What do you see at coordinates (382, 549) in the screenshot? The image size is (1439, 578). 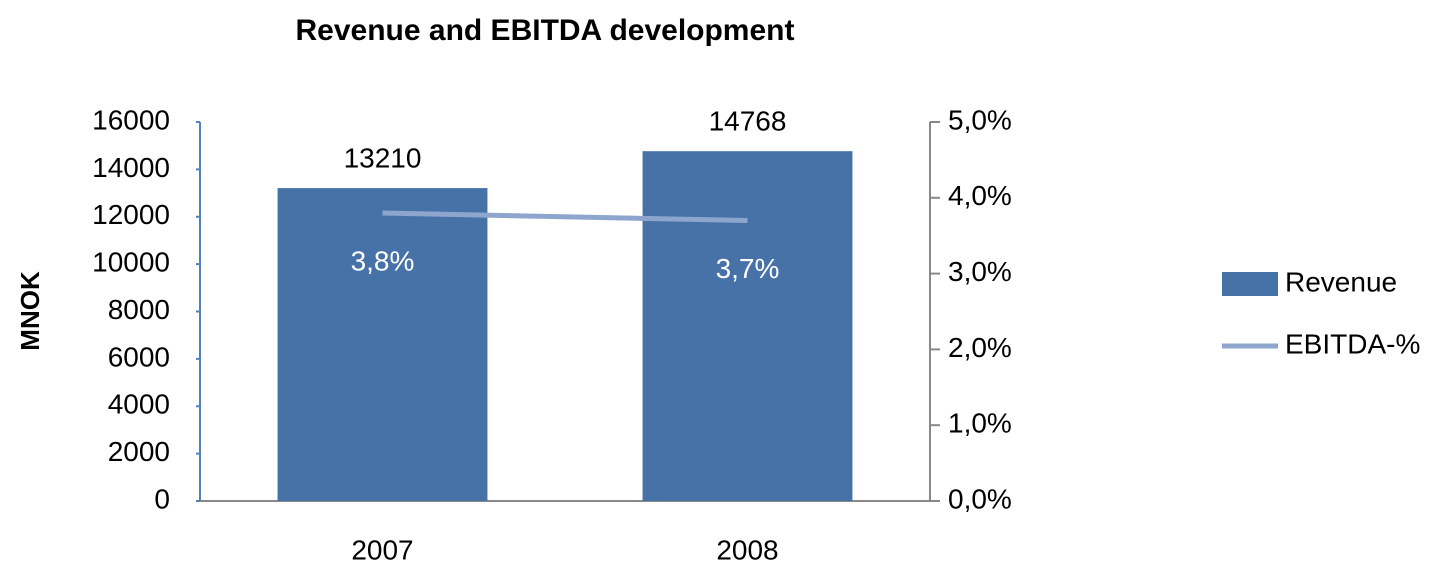 I see `x-tick-label: 2007` at bounding box center [382, 549].